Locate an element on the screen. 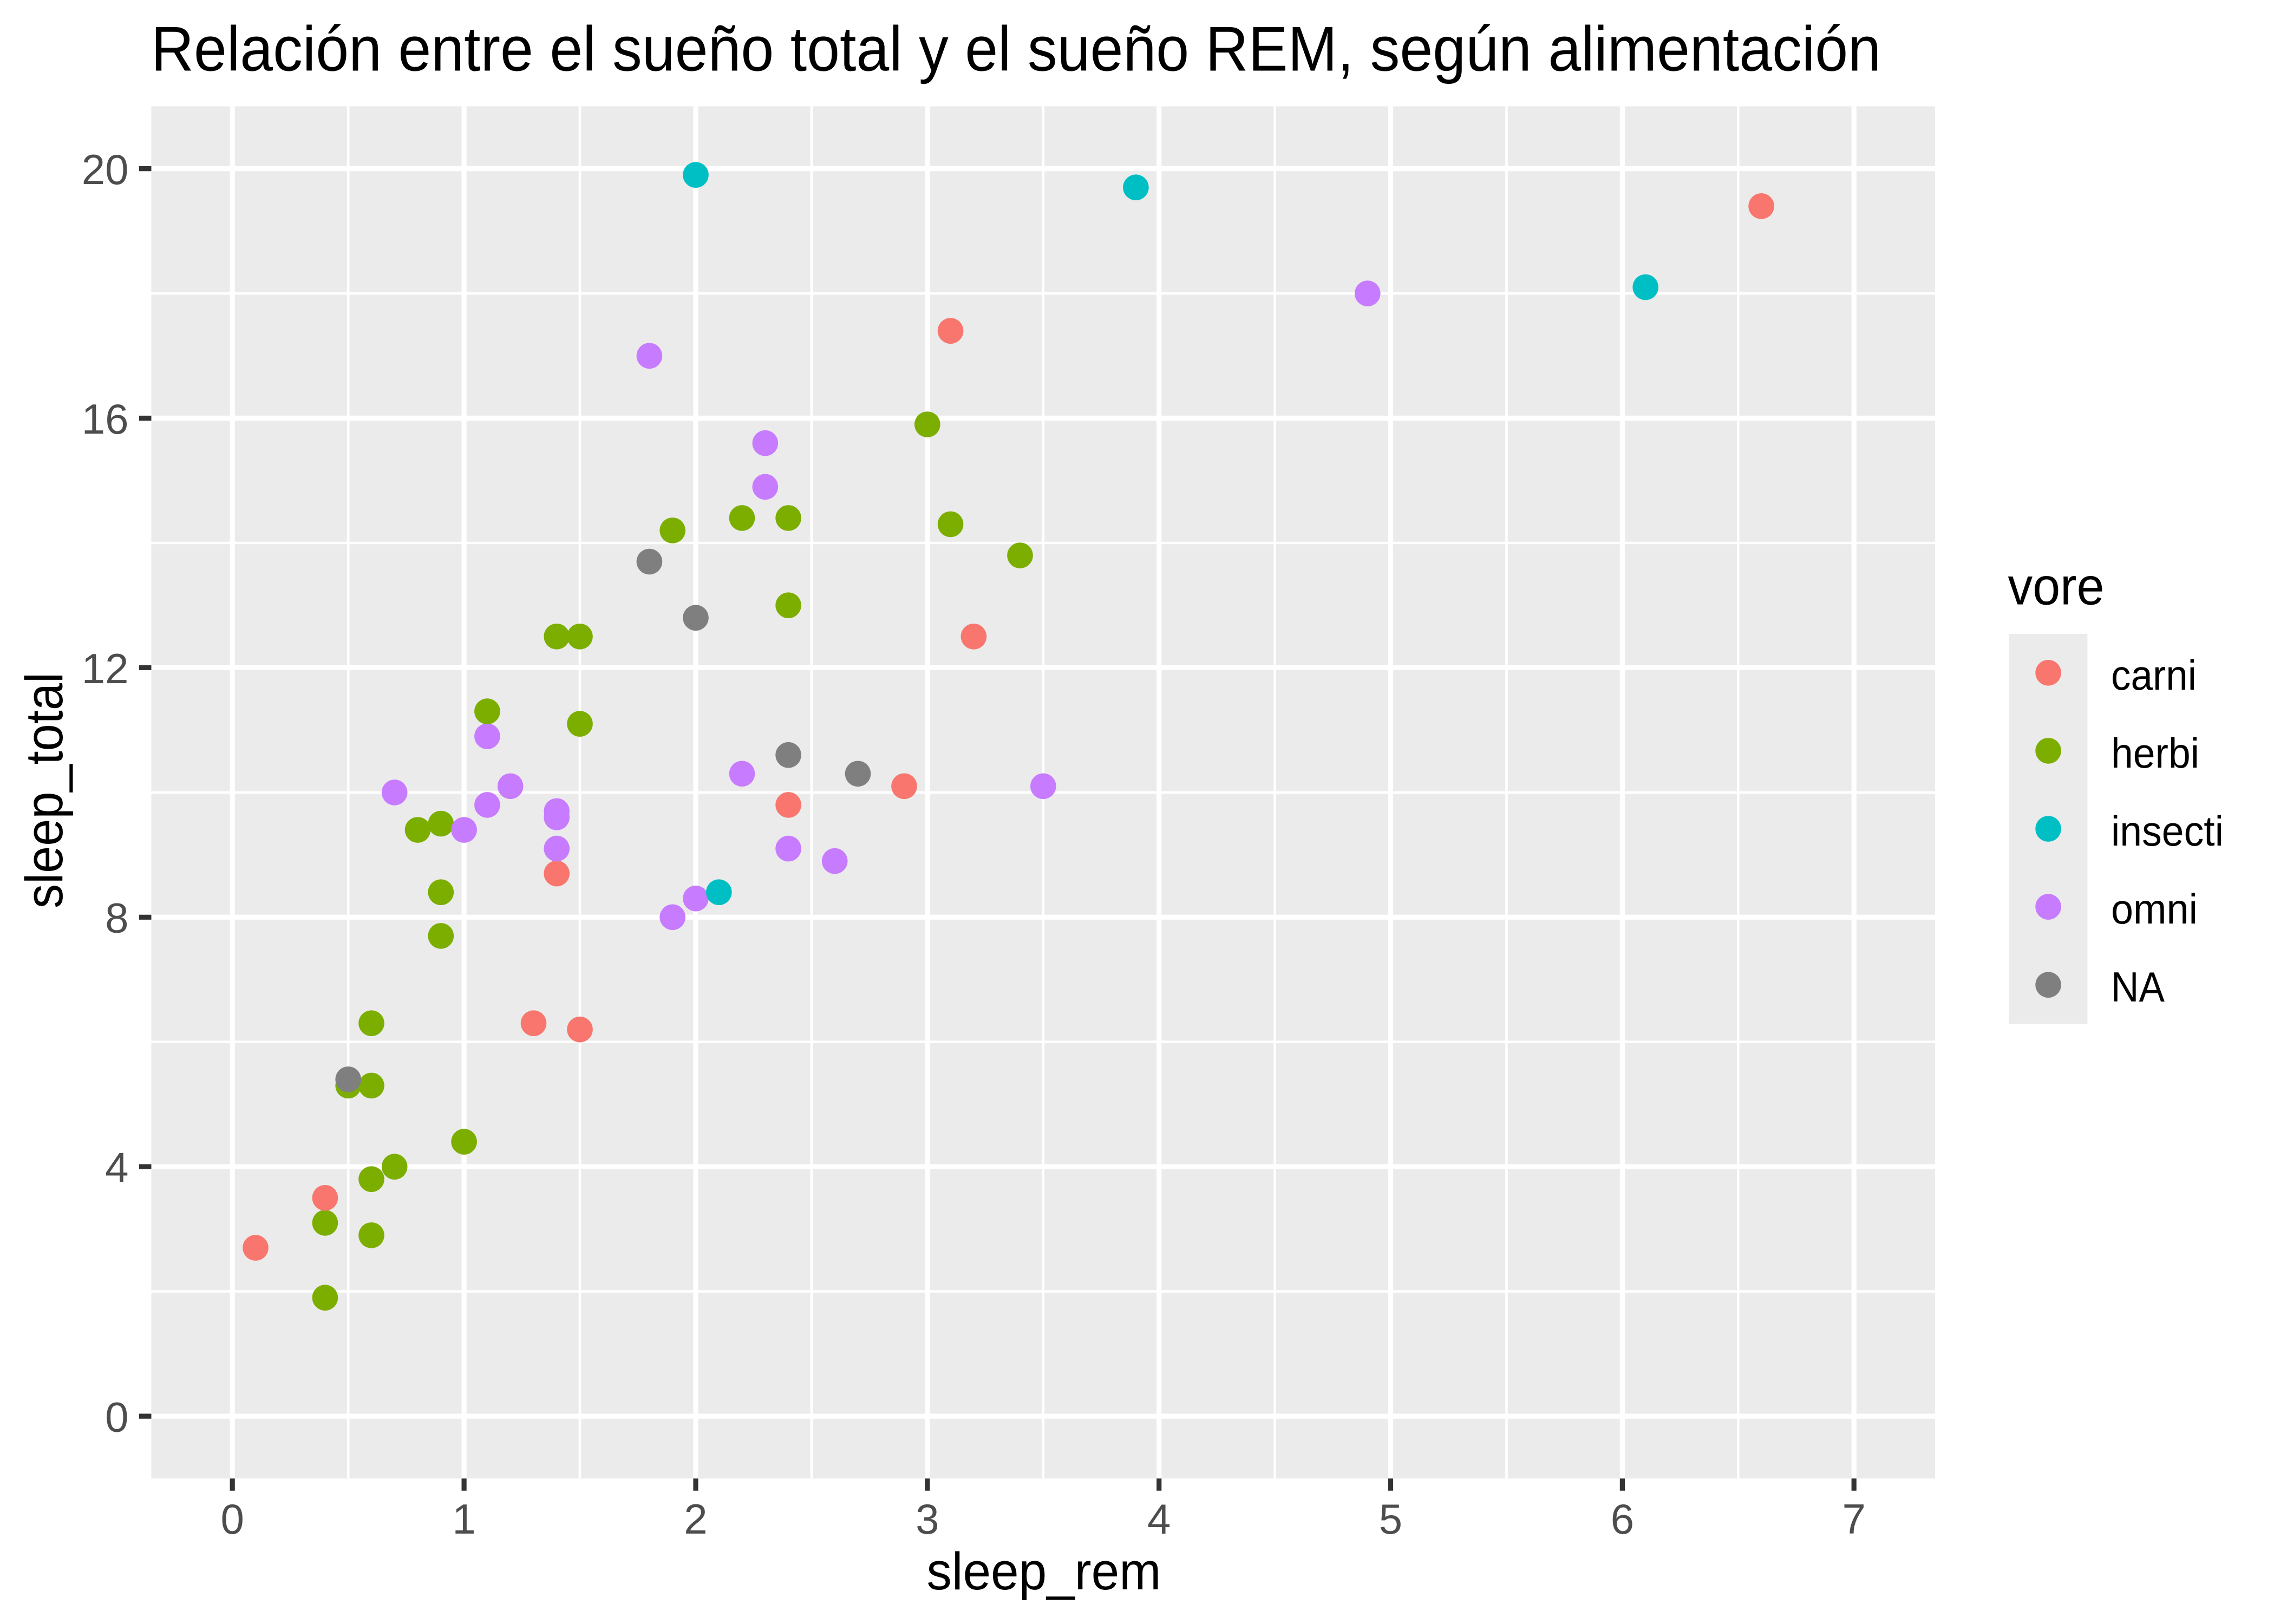 This screenshot has height=1624, width=2274. svg-text: omni is located at coordinates (2155, 909).